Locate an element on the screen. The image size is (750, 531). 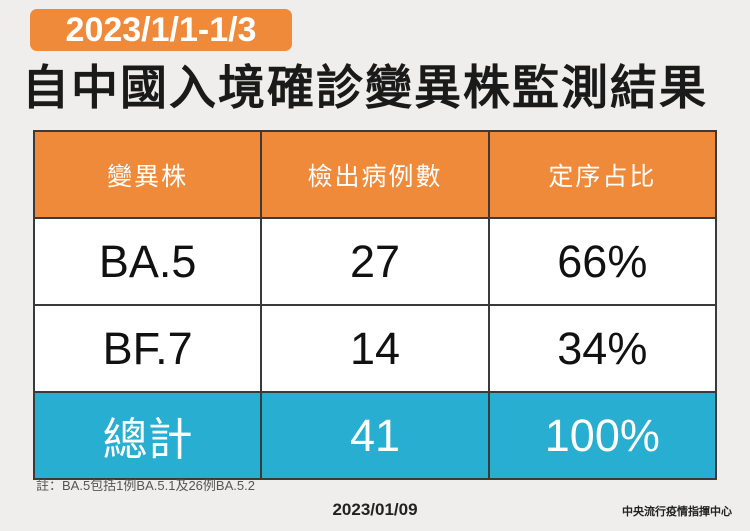
column-header: 檢出病例數 is located at coordinates (375, 174).